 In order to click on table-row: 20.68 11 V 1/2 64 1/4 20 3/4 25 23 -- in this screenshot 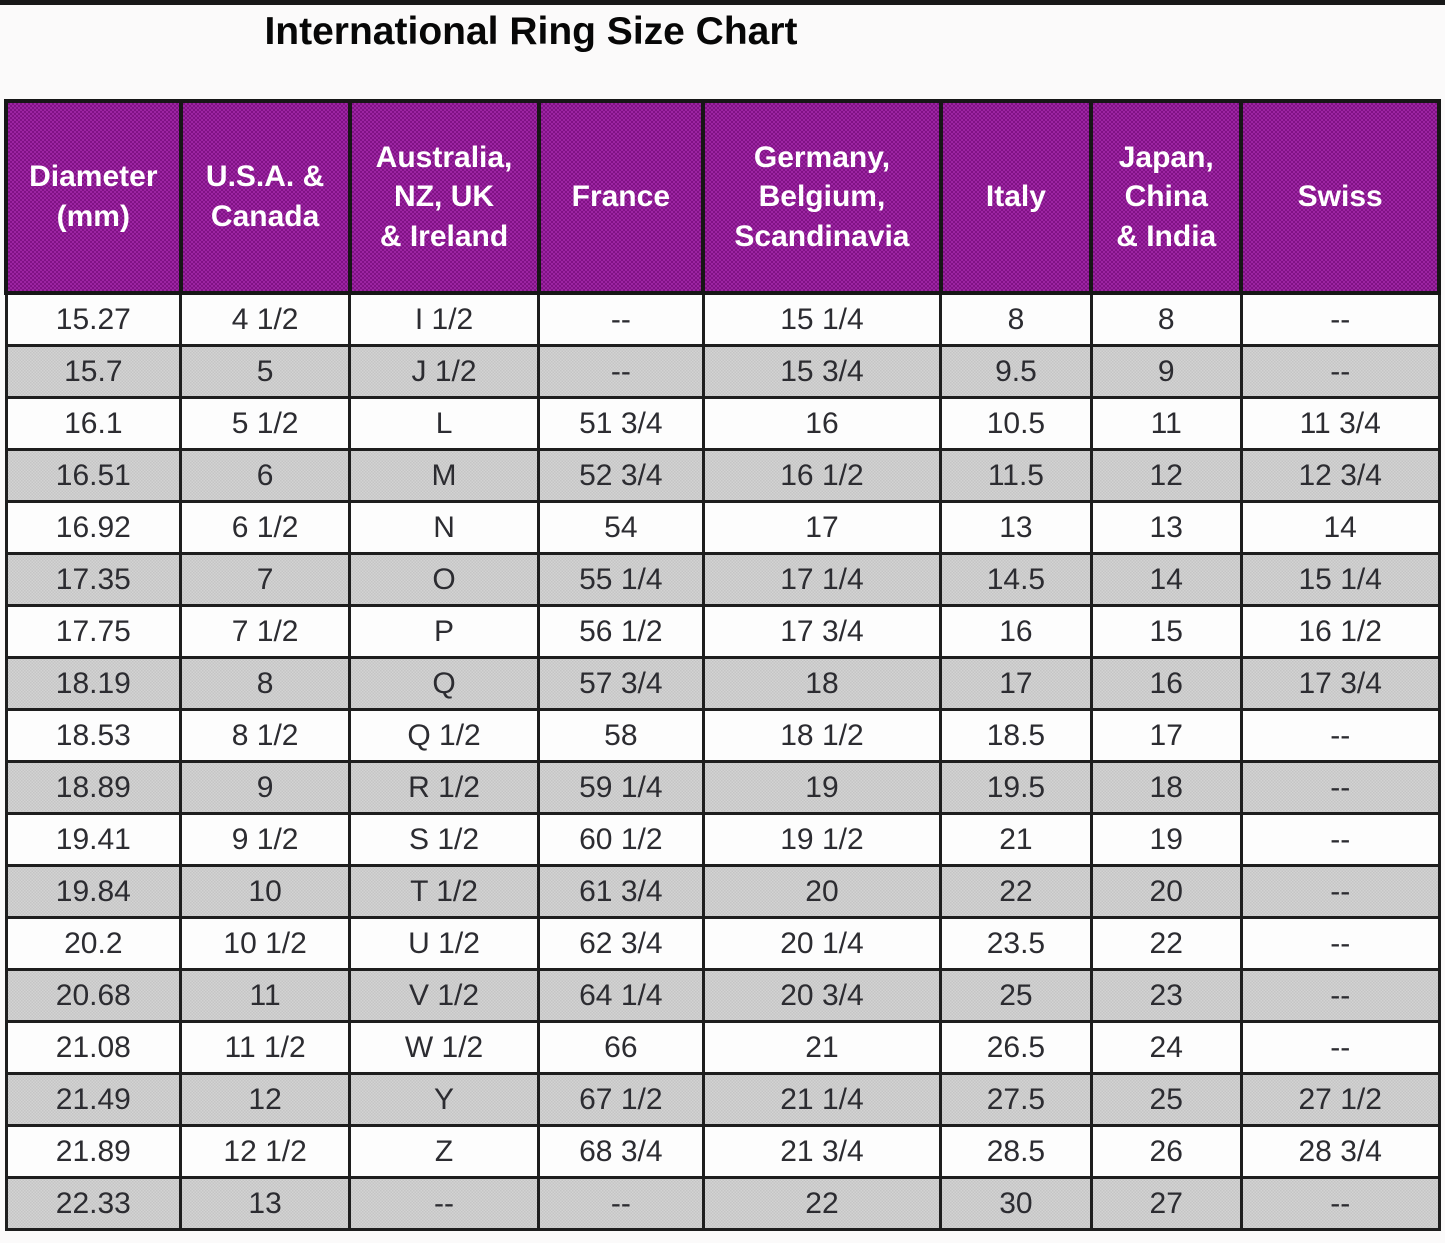, I will do `click(722, 995)`.